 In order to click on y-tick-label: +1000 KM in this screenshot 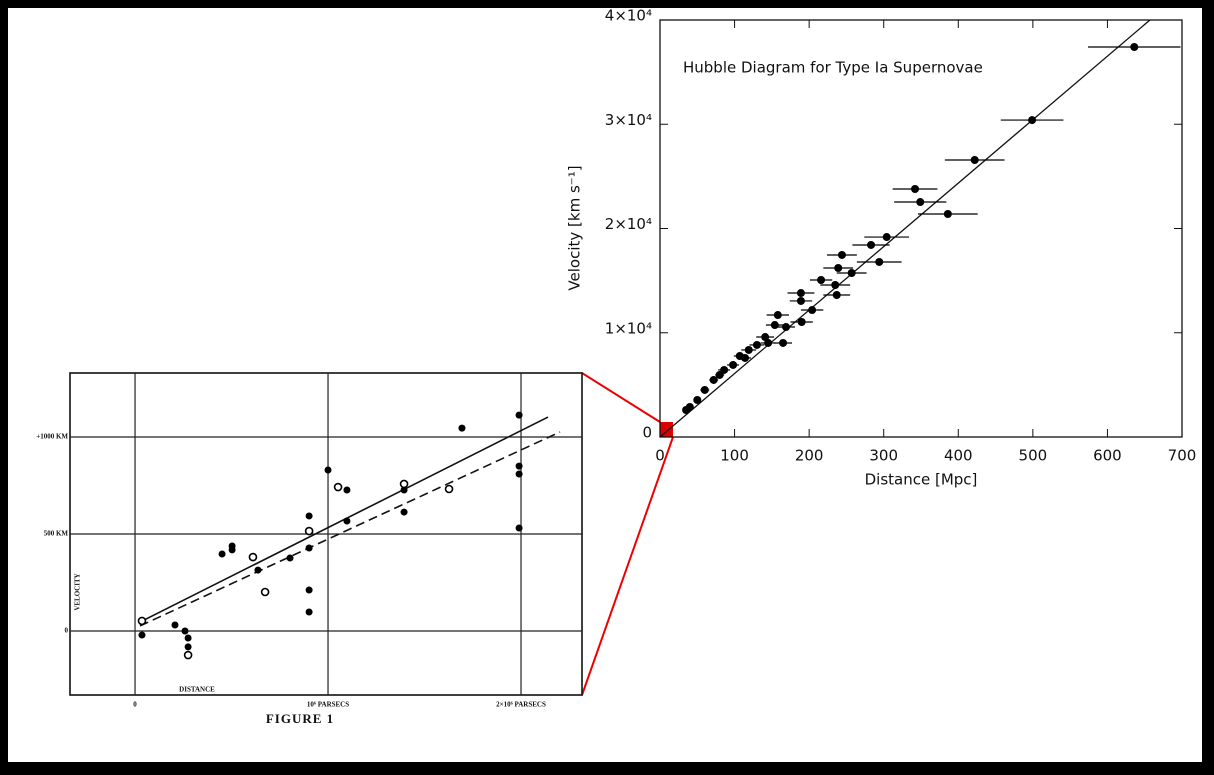, I will do `click(52, 437)`.